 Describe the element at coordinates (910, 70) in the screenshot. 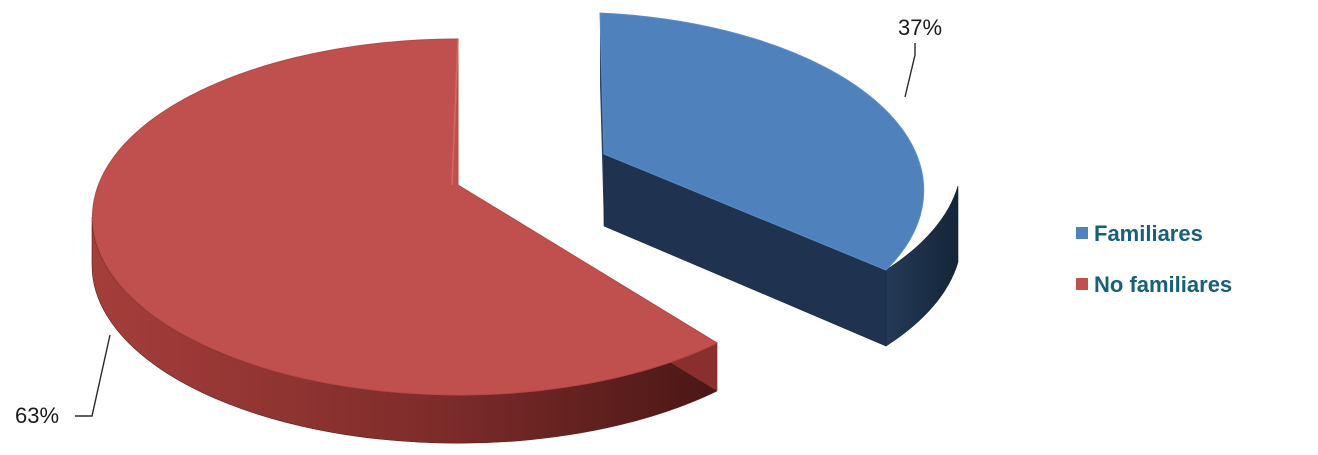

I see `leader-line-familiares` at that location.